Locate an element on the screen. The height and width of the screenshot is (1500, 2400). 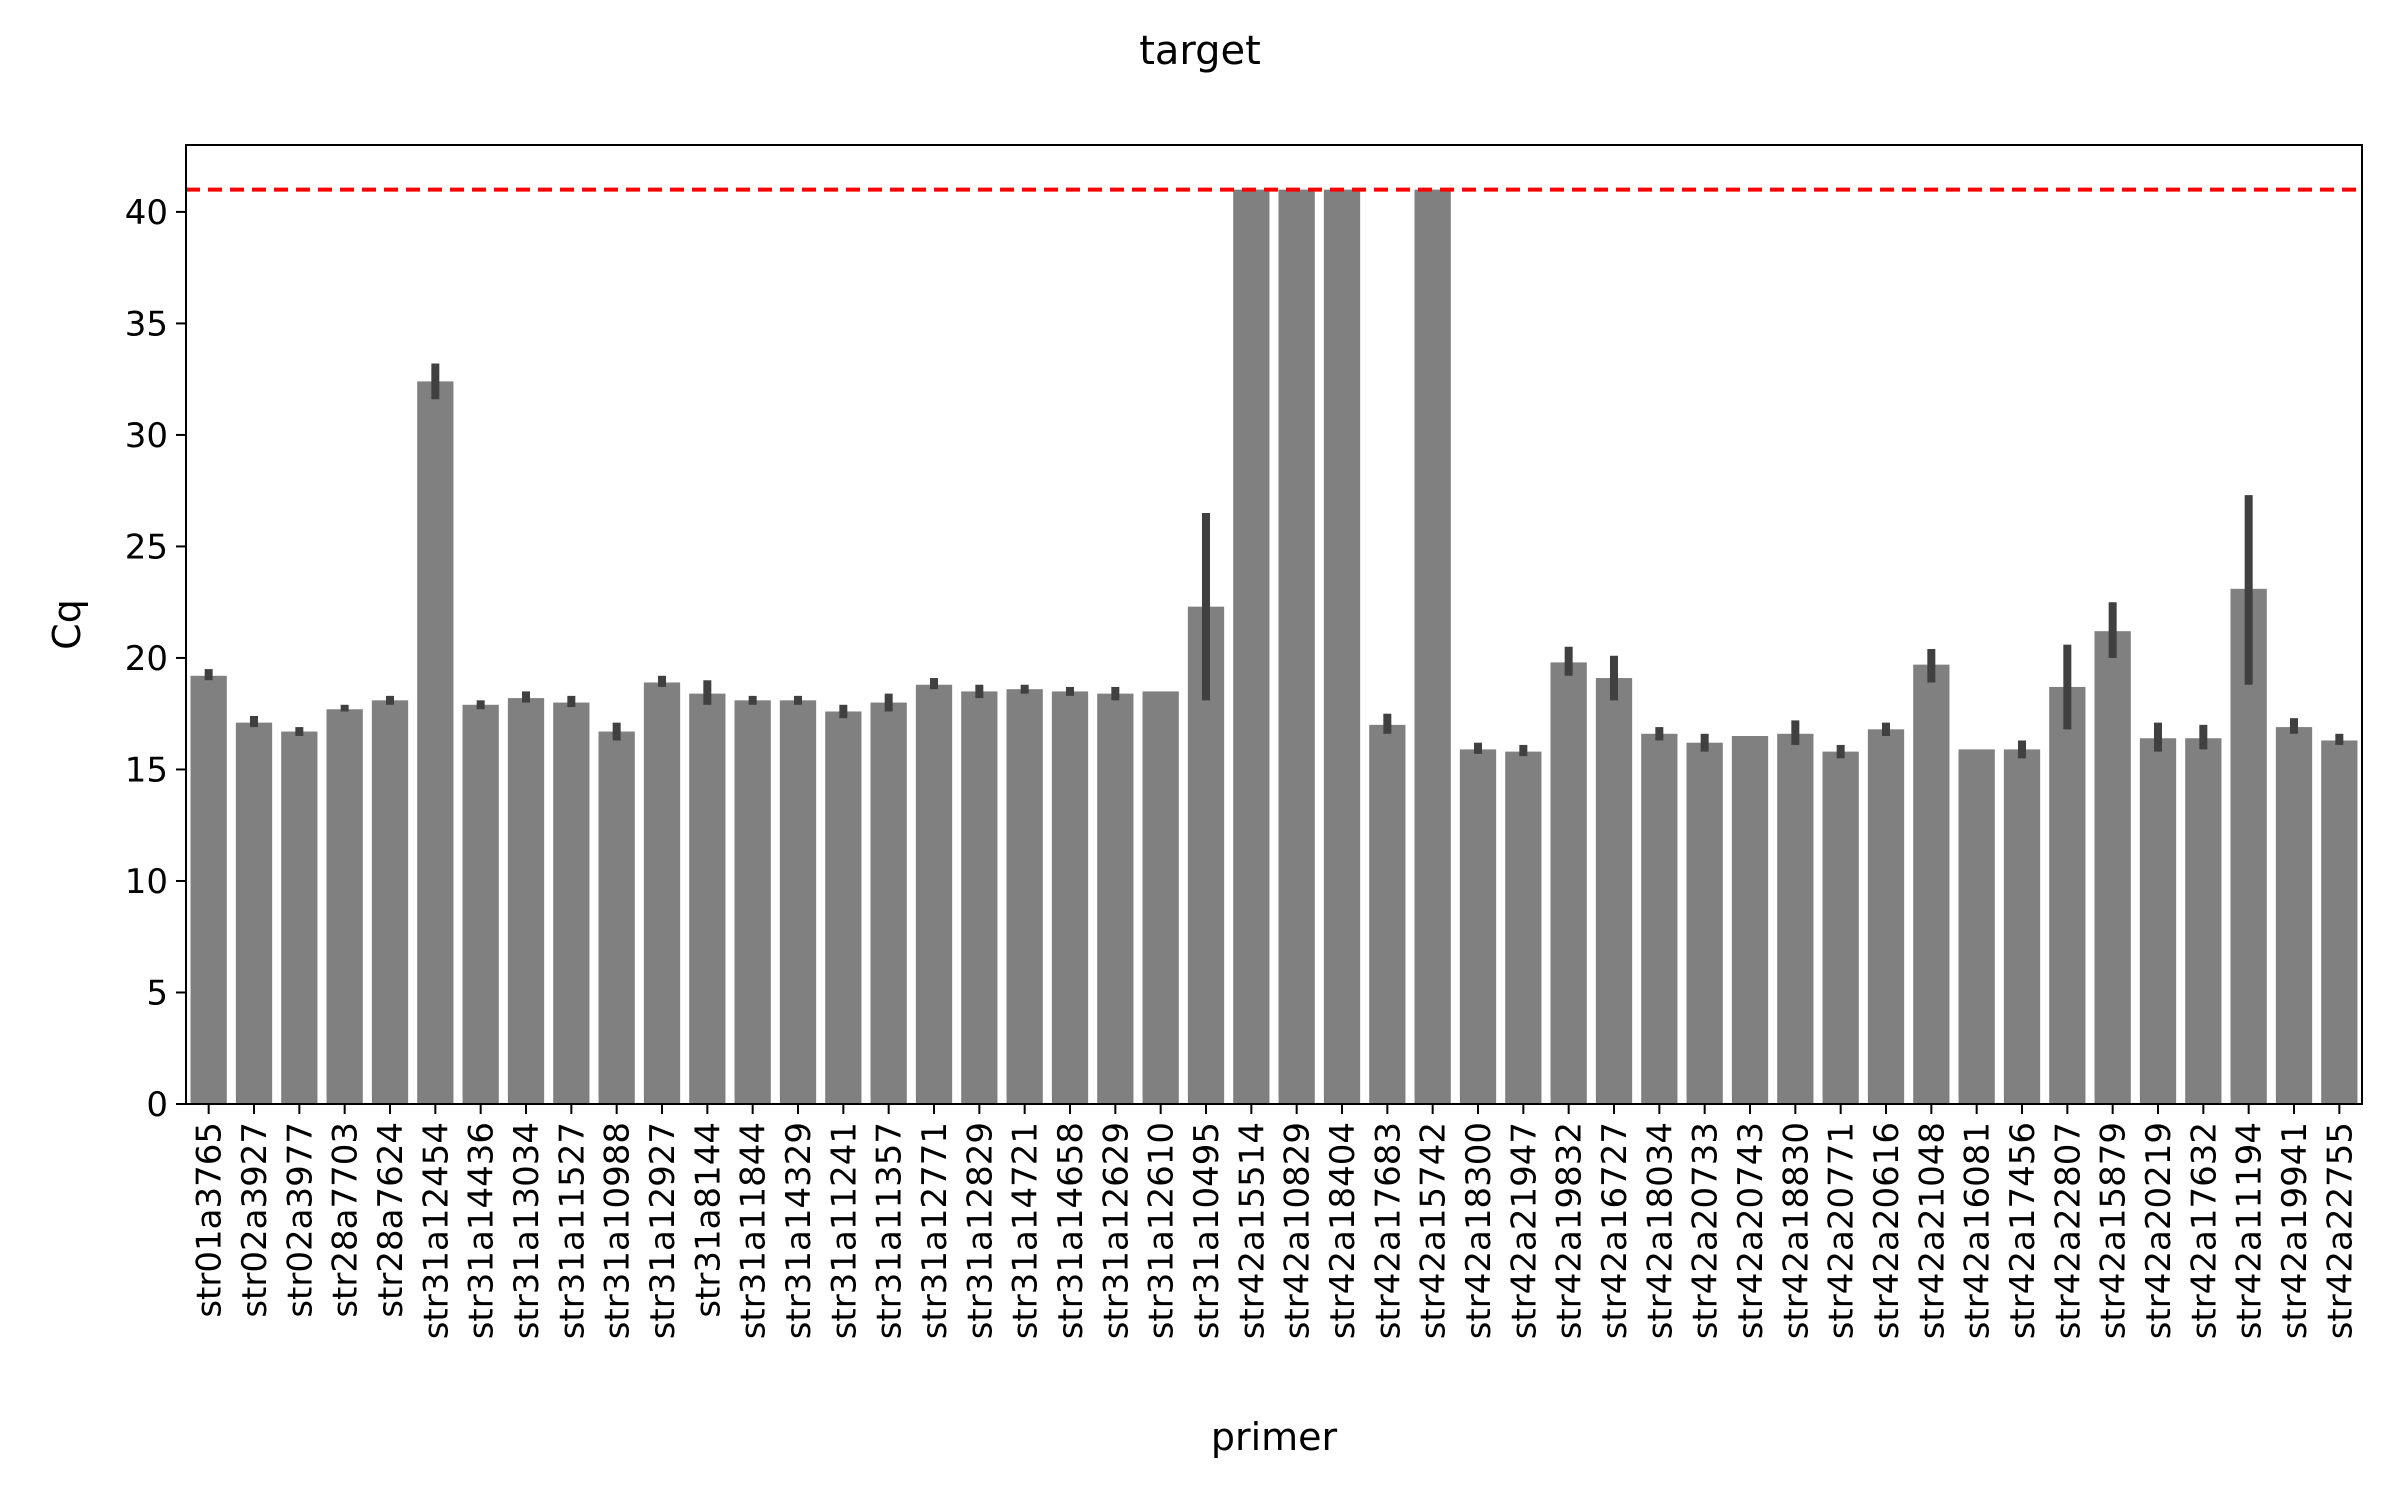
x-tick-label: str42a17456 is located at coordinates (2023, 1230).